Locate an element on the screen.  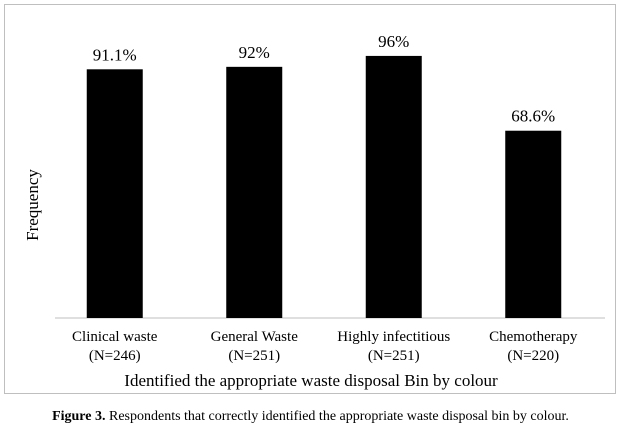
category-label-4: Chemotherapy is located at coordinates (533, 337).